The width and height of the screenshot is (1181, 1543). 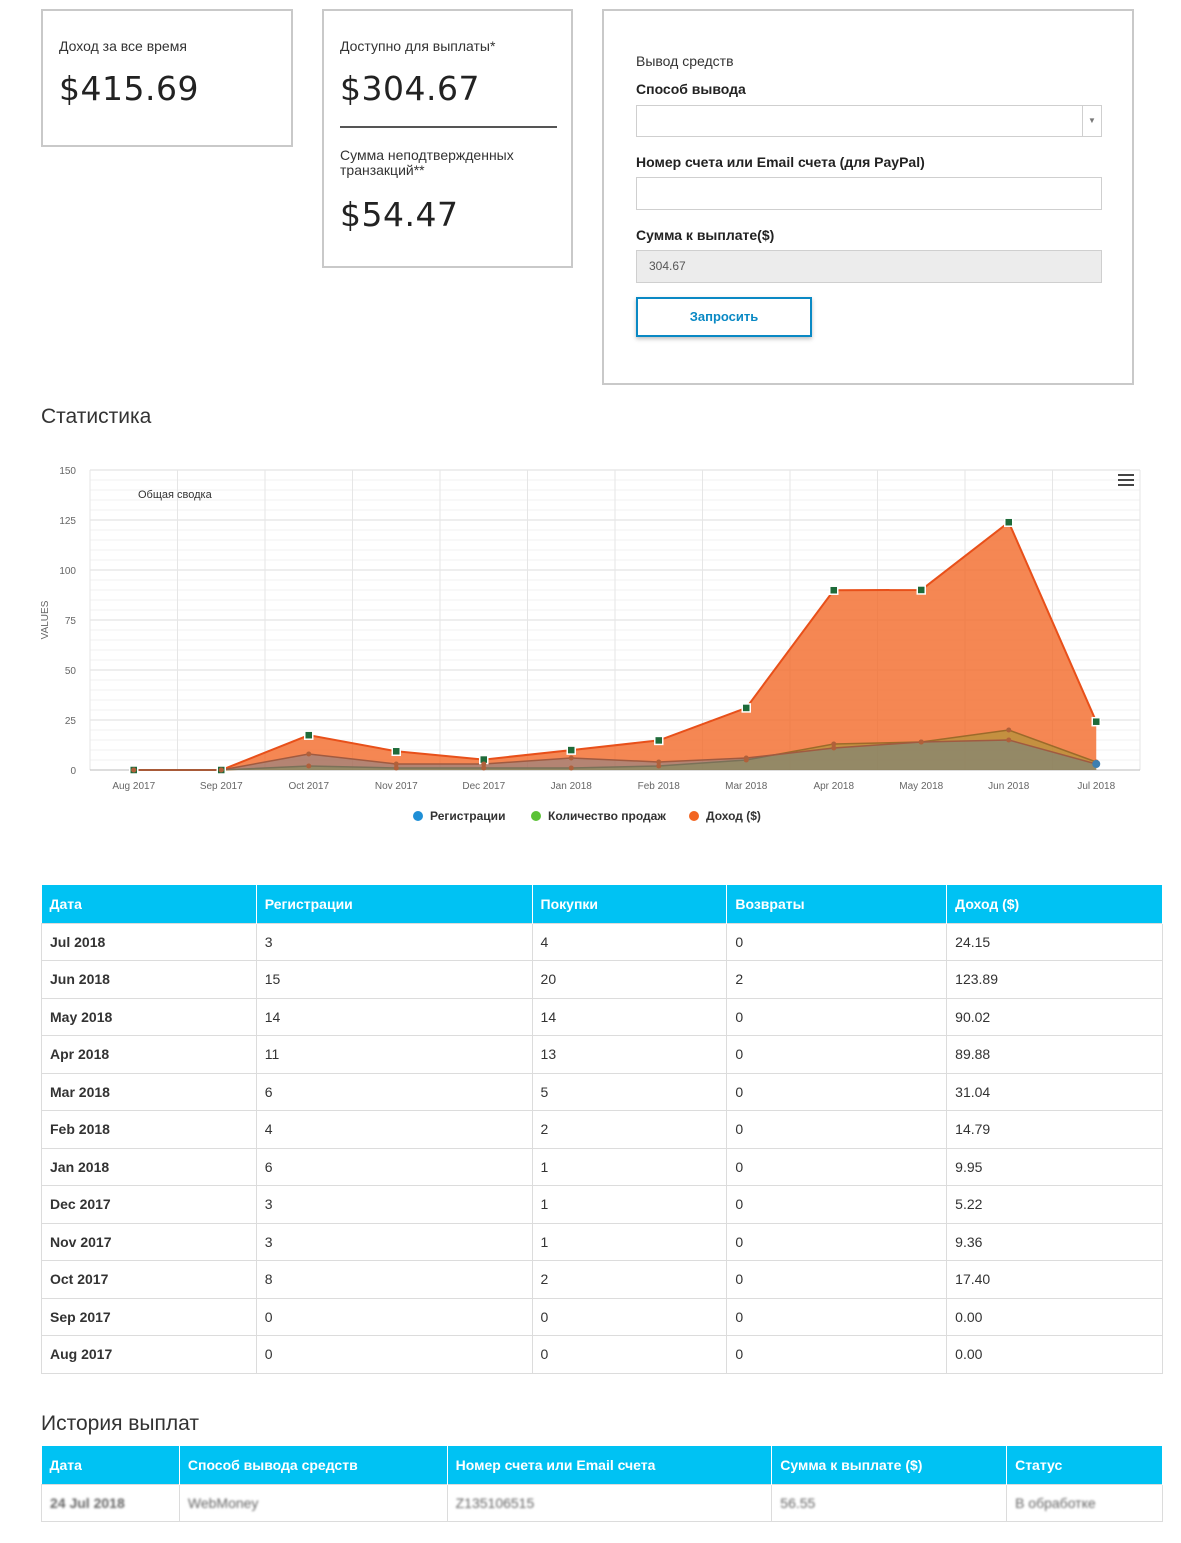 What do you see at coordinates (629, 1091) in the screenshot?
I see `table-cell: 5` at bounding box center [629, 1091].